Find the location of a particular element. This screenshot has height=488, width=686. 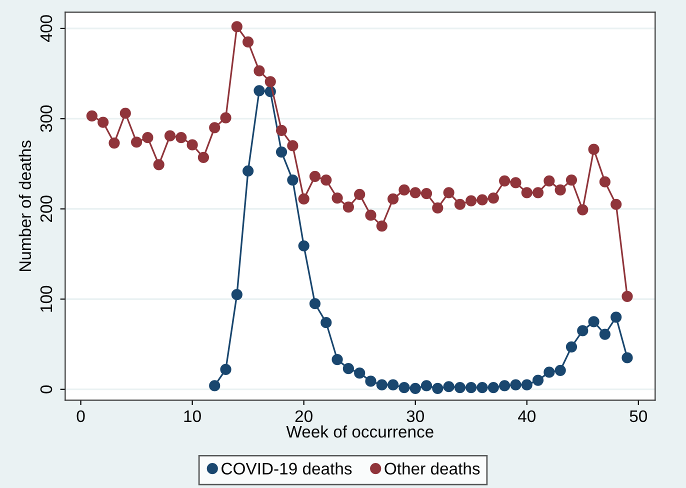

y-axis-title: Number of deaths is located at coordinates (25, 206).